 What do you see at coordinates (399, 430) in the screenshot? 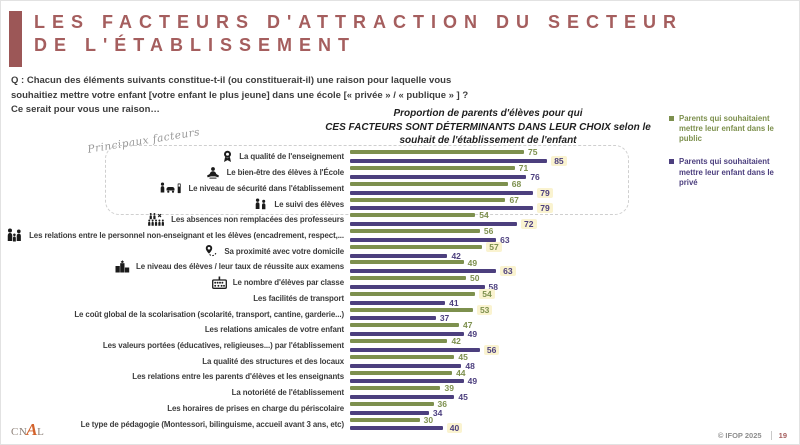
I see `footer: CNAL © IFOP 2025 19` at bounding box center [399, 430].